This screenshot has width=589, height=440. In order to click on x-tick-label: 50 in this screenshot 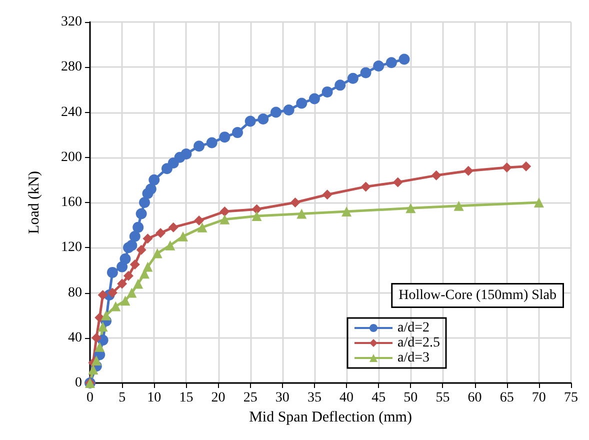, I will do `click(411, 398)`.